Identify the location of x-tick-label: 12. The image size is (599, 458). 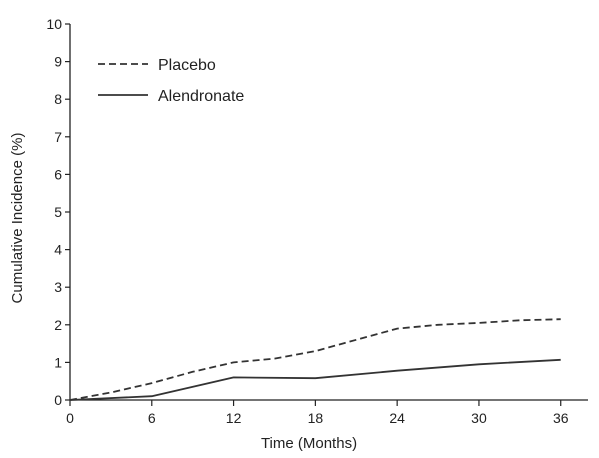
(234, 418).